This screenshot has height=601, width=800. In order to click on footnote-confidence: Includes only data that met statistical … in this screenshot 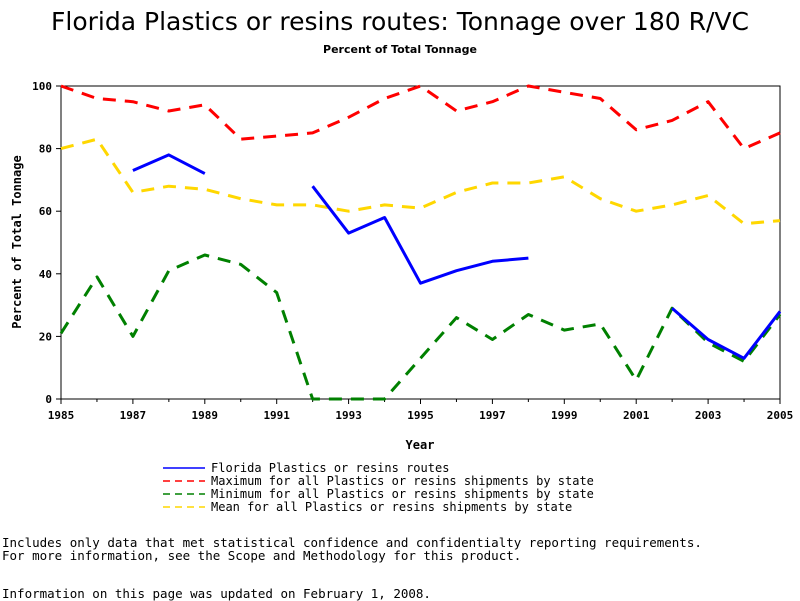, I will do `click(352, 542)`.